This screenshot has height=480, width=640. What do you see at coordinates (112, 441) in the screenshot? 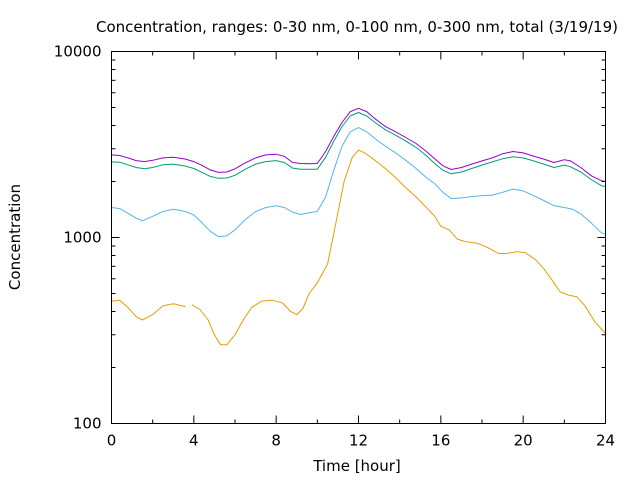
I see `x-tick-label: 0` at bounding box center [112, 441].